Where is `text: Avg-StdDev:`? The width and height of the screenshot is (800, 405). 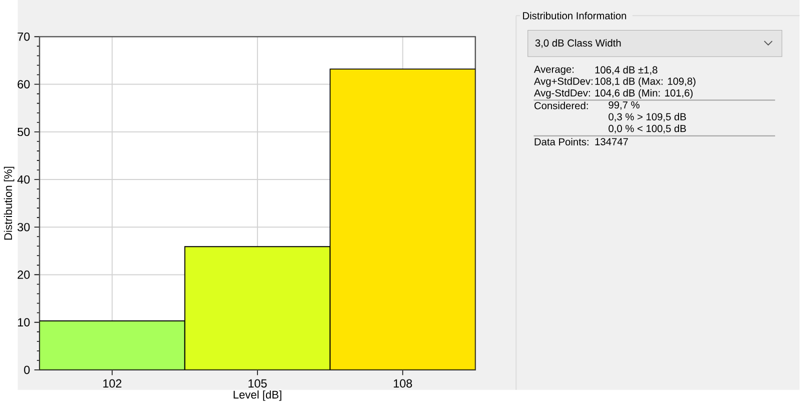
text: Avg-StdDev: is located at coordinates (562, 94).